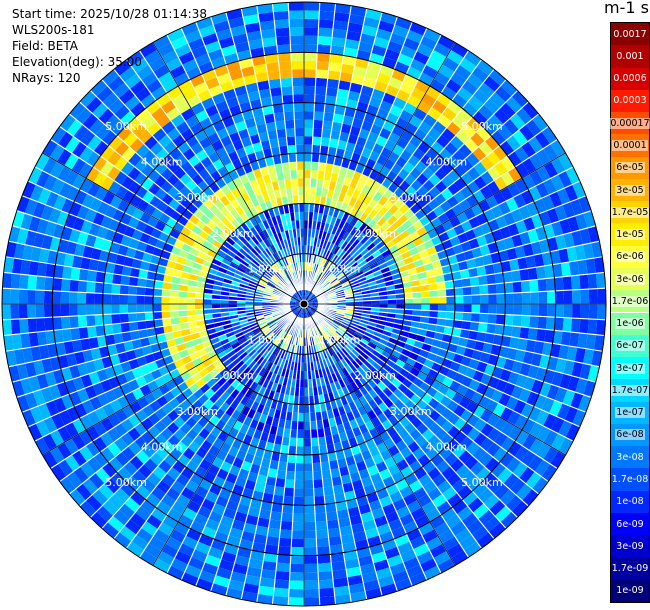 The width and height of the screenshot is (650, 610). I want to click on colorbar-level: 3e-08, so click(630, 457).